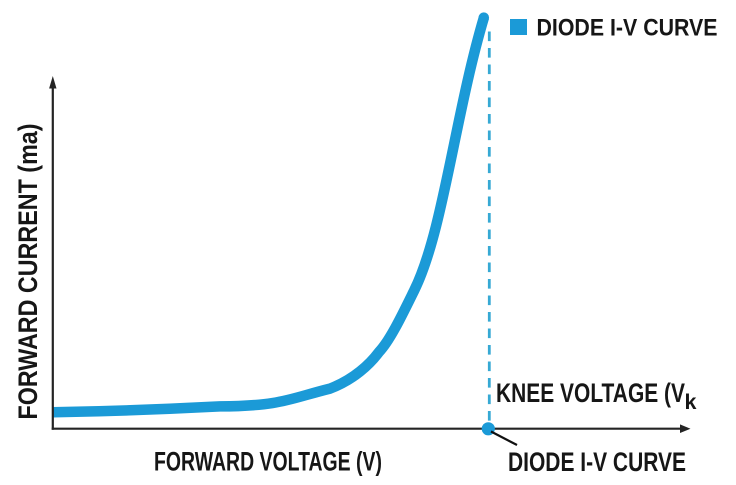 The image size is (736, 485). I want to click on svg-text: KNEE VOLTAGE (V, so click(590, 393).